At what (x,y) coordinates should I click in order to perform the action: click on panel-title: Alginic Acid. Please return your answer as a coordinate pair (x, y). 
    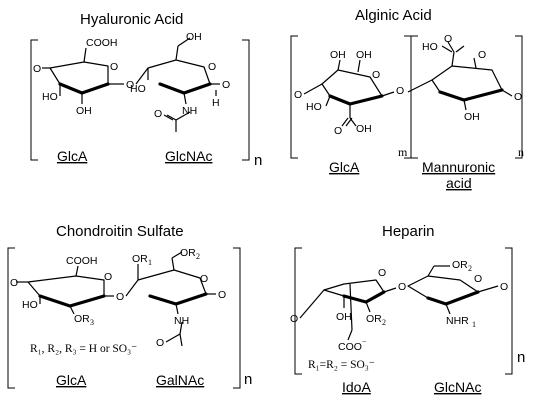
    Looking at the image, I should click on (393, 15).